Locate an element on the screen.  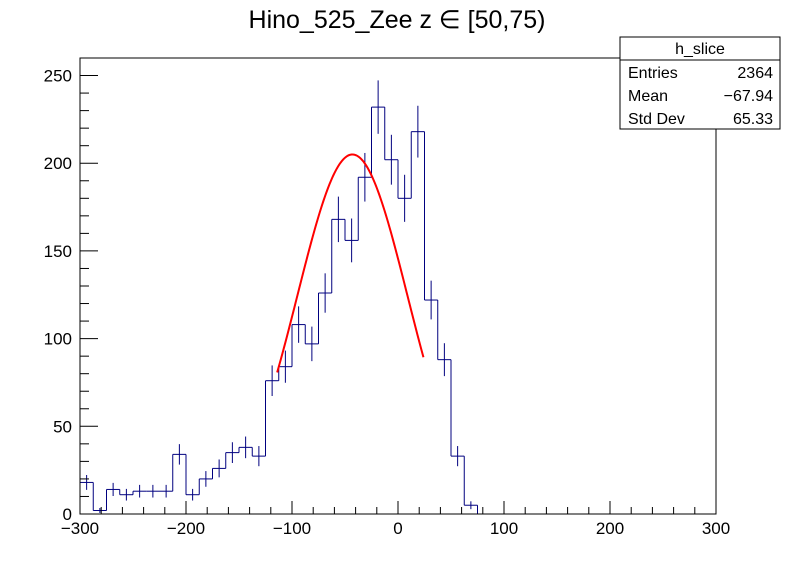
y-tick-label: 250 is located at coordinates (58, 76).